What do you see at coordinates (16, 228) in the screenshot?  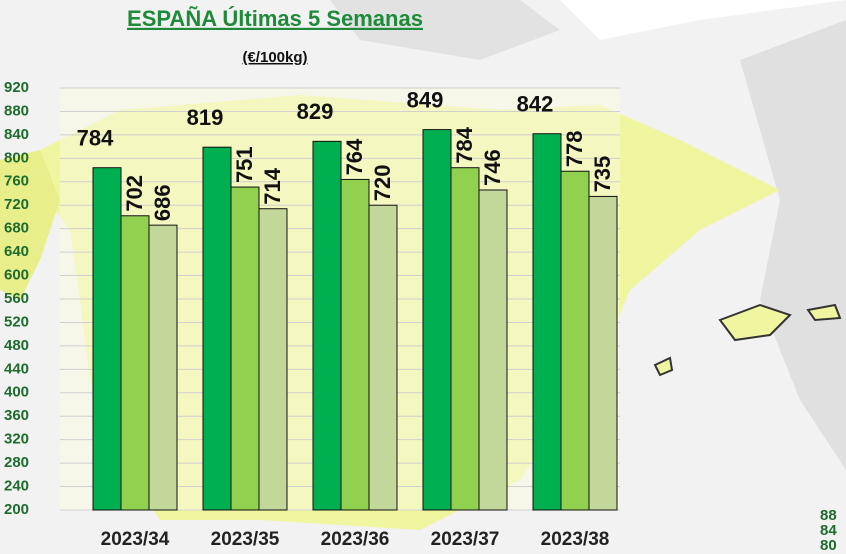 I see `y-tick-label: 680` at bounding box center [16, 228].